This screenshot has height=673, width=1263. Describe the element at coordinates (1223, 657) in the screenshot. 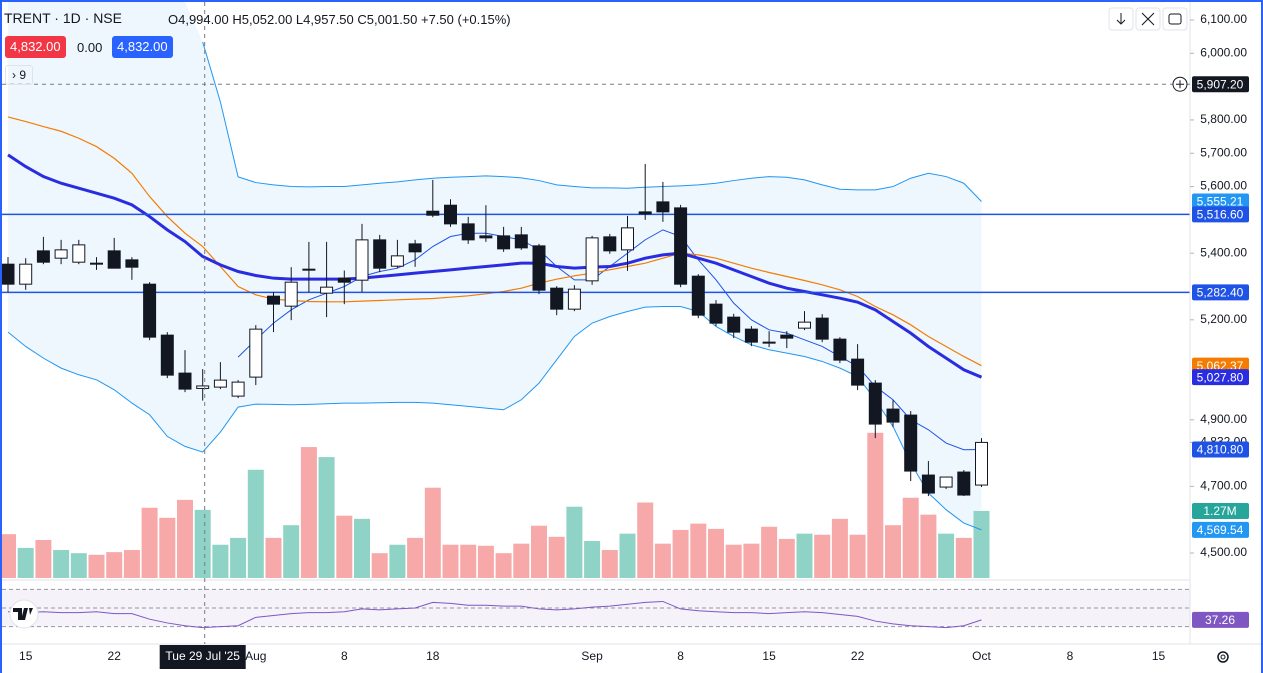

I see `settings-button` at that location.